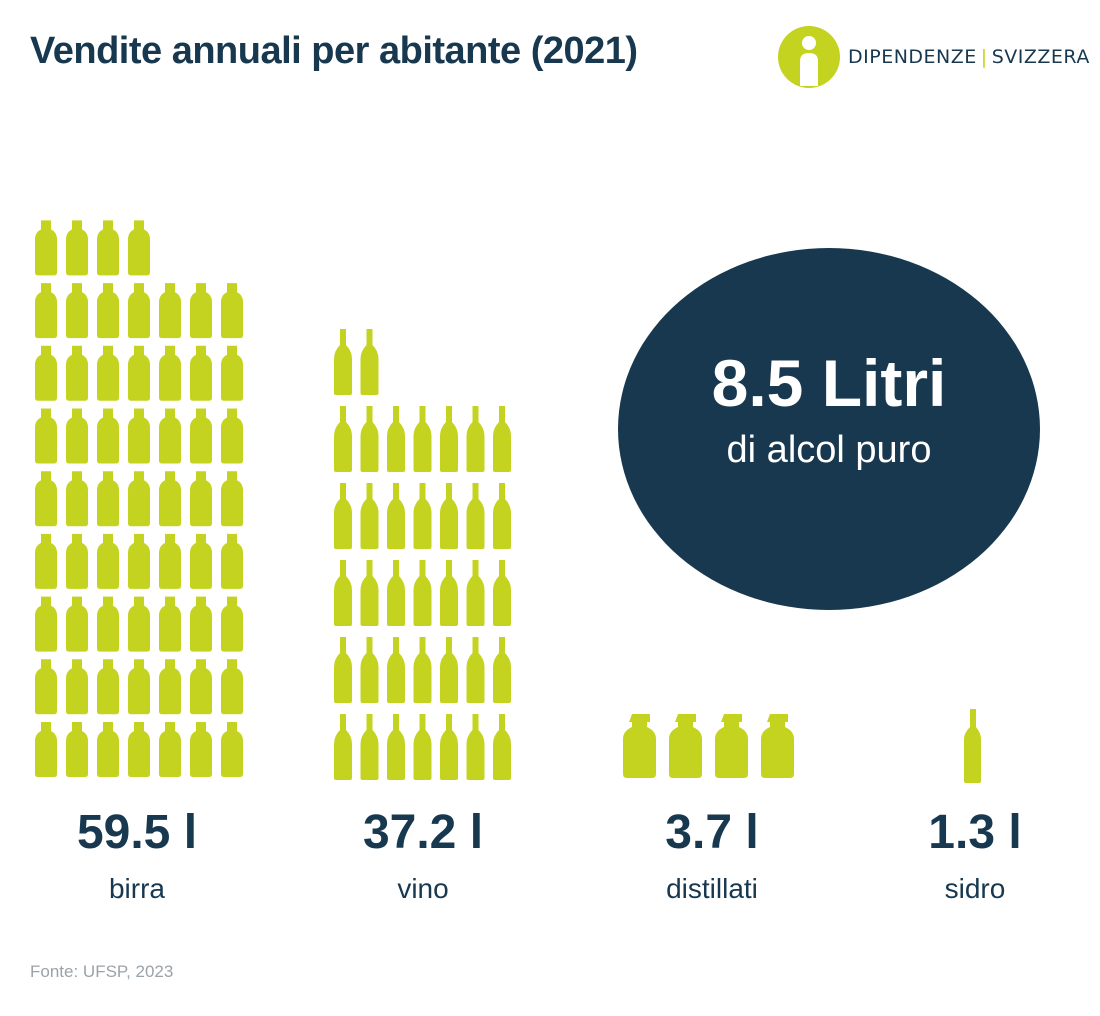  What do you see at coordinates (423, 832) in the screenshot?
I see `value-label-vino: 37.2 l` at bounding box center [423, 832].